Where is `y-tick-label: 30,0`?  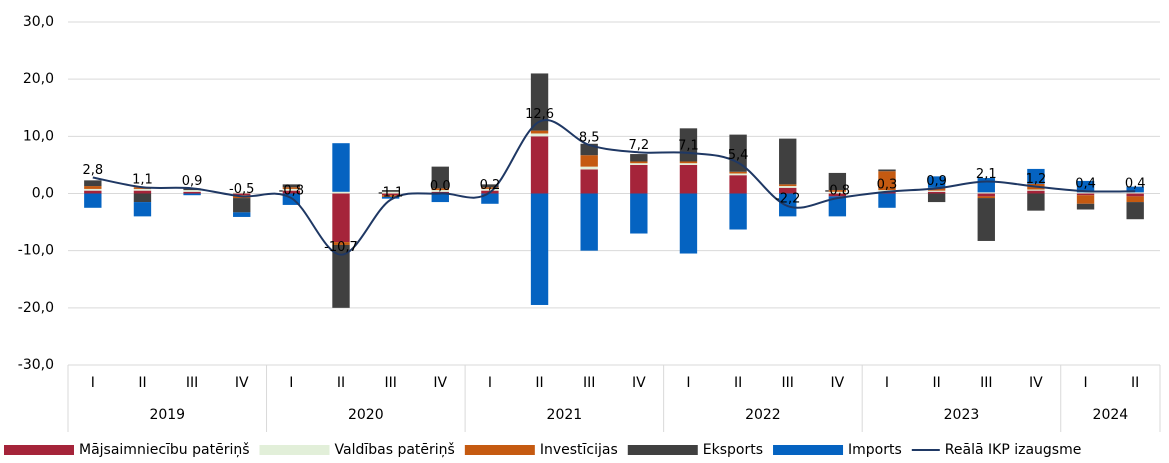
y-tick-label: 30,0 is located at coordinates (38, 22).